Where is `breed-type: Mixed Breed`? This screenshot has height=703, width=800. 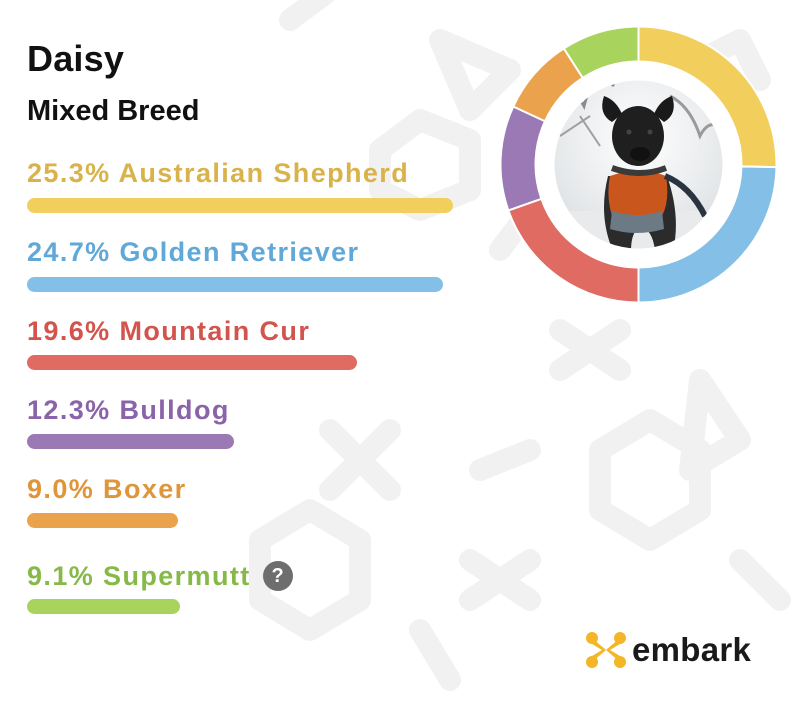
breed-type: Mixed Breed is located at coordinates (113, 111).